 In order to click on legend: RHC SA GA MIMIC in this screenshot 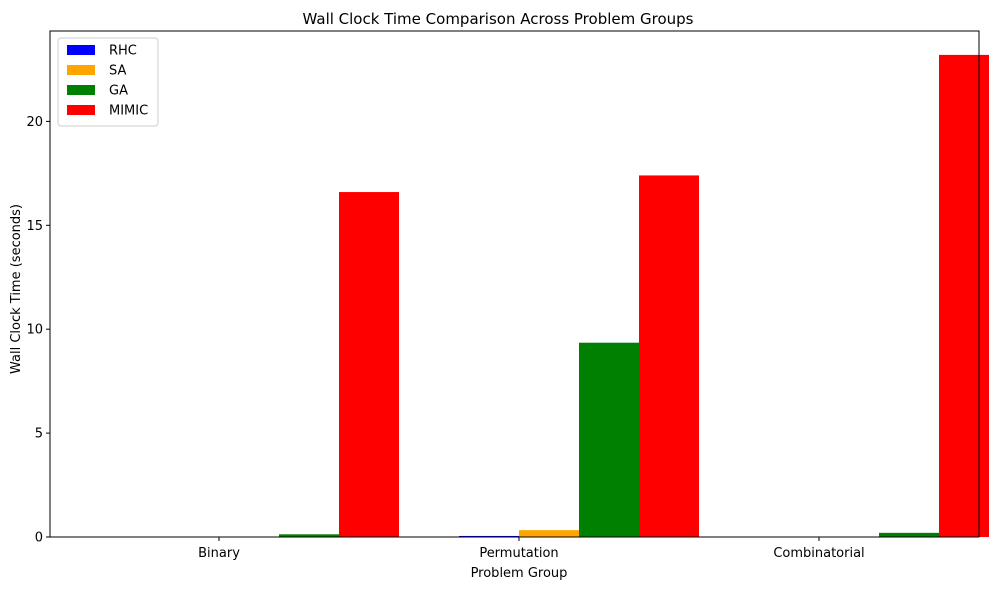, I will do `click(108, 82)`.